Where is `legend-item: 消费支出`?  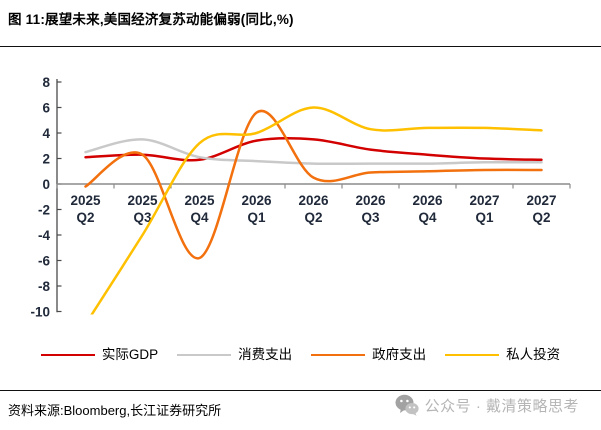
legend-item: 消费支出 is located at coordinates (234, 355).